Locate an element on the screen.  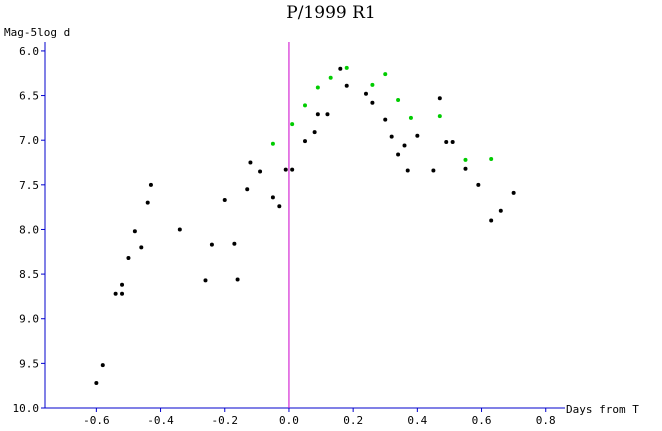
y-tick-label: 7.0 is located at coordinates (29, 140).